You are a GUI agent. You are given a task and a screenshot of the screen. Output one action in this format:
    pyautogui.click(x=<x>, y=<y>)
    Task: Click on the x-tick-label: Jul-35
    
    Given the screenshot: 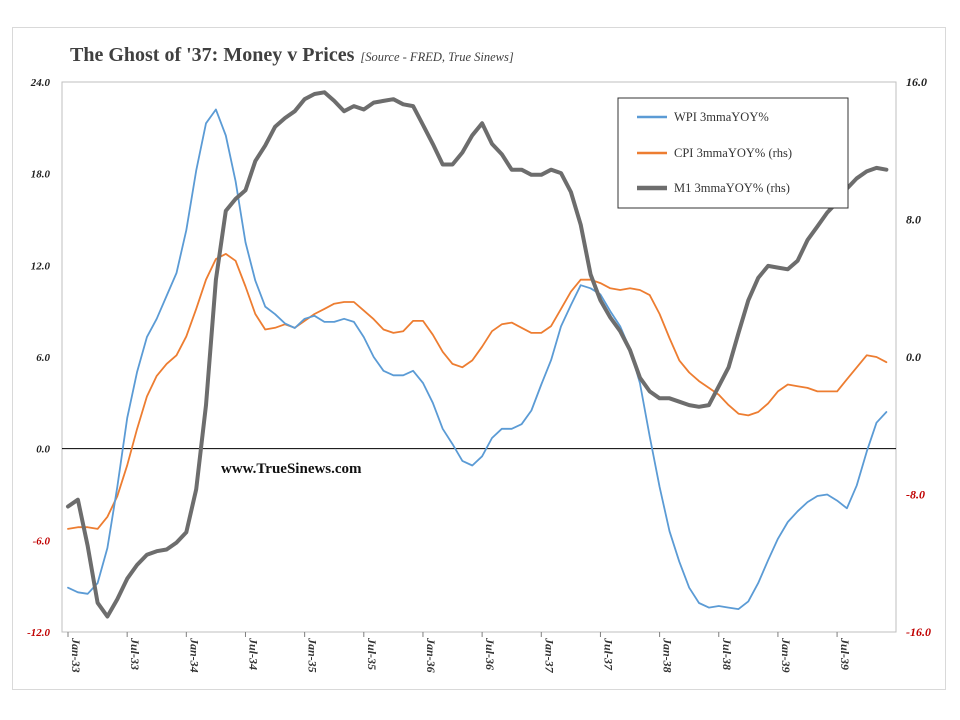 What is the action you would take?
    pyautogui.click(x=372, y=653)
    